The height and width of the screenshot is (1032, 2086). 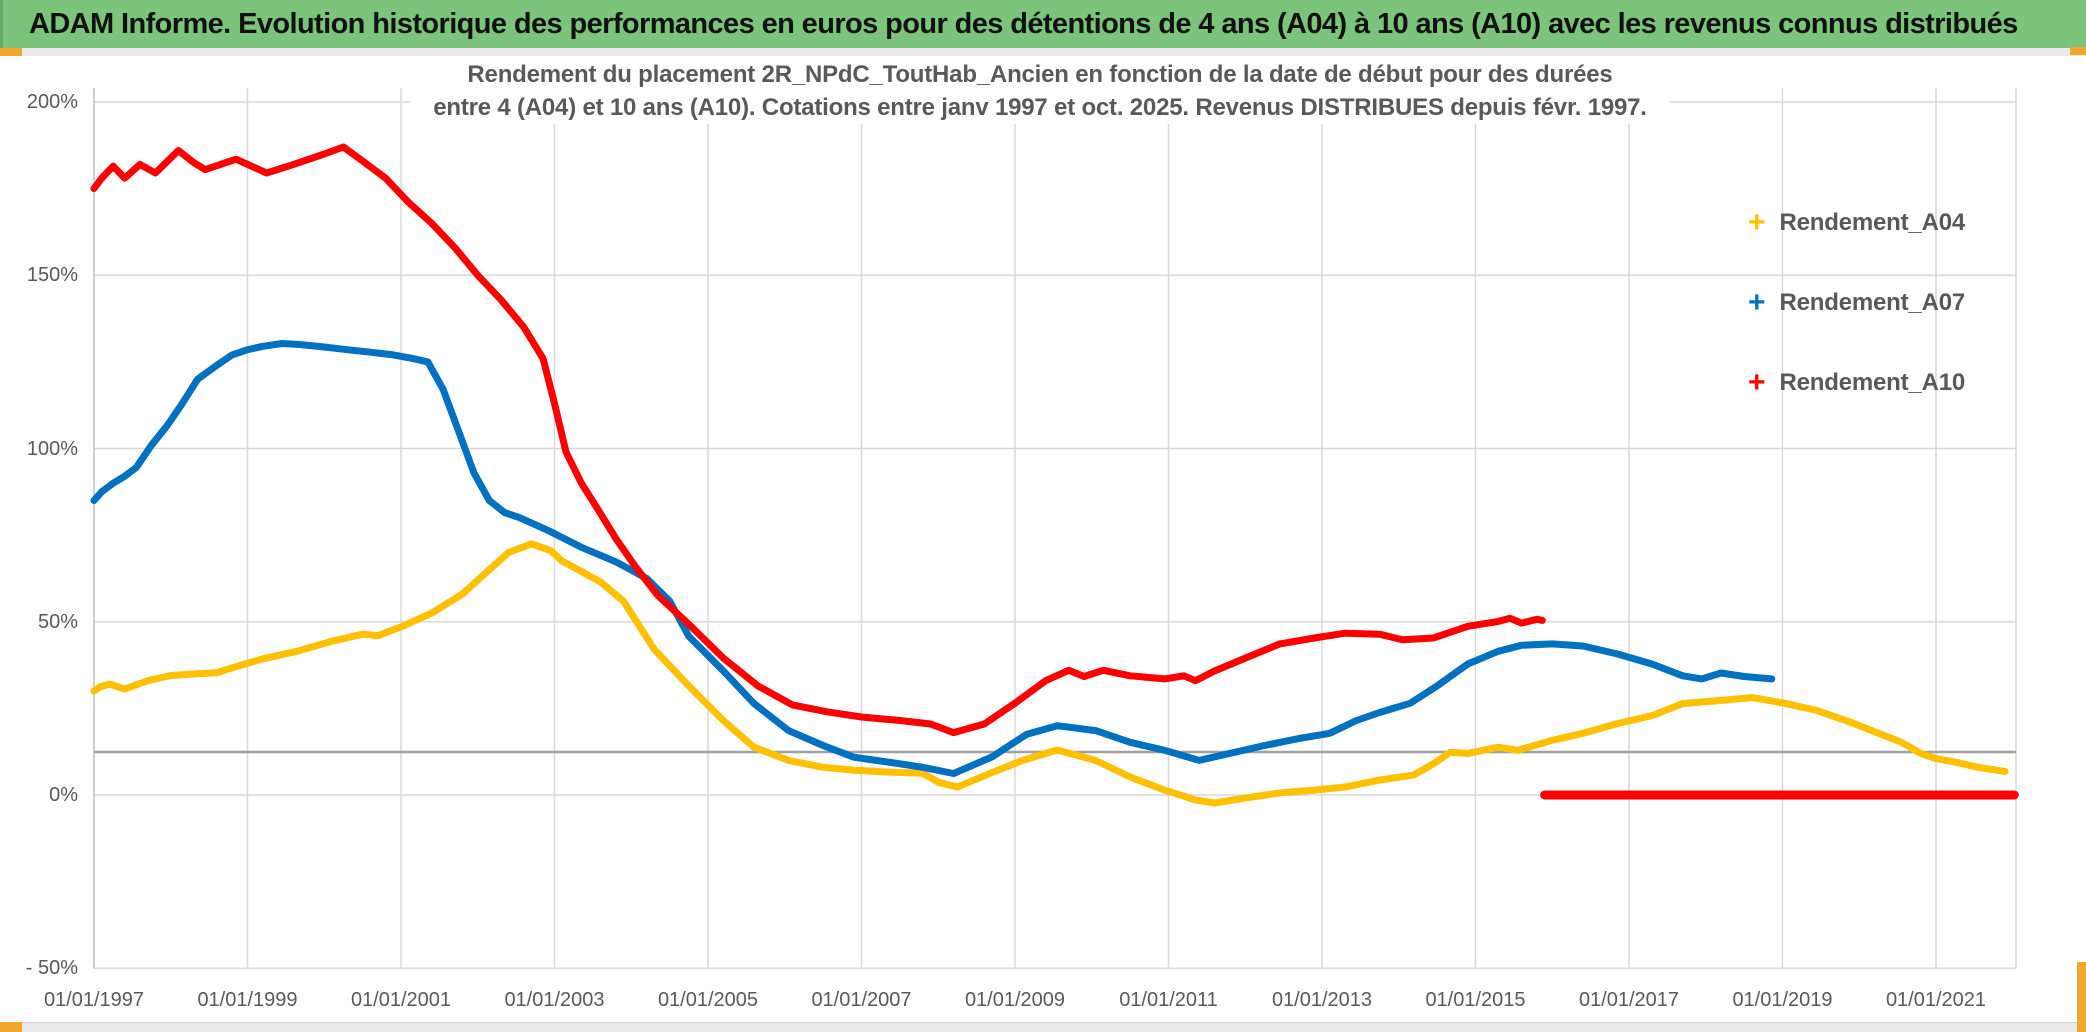 What do you see at coordinates (2078, 51) in the screenshot?
I see `accent-square-top-right` at bounding box center [2078, 51].